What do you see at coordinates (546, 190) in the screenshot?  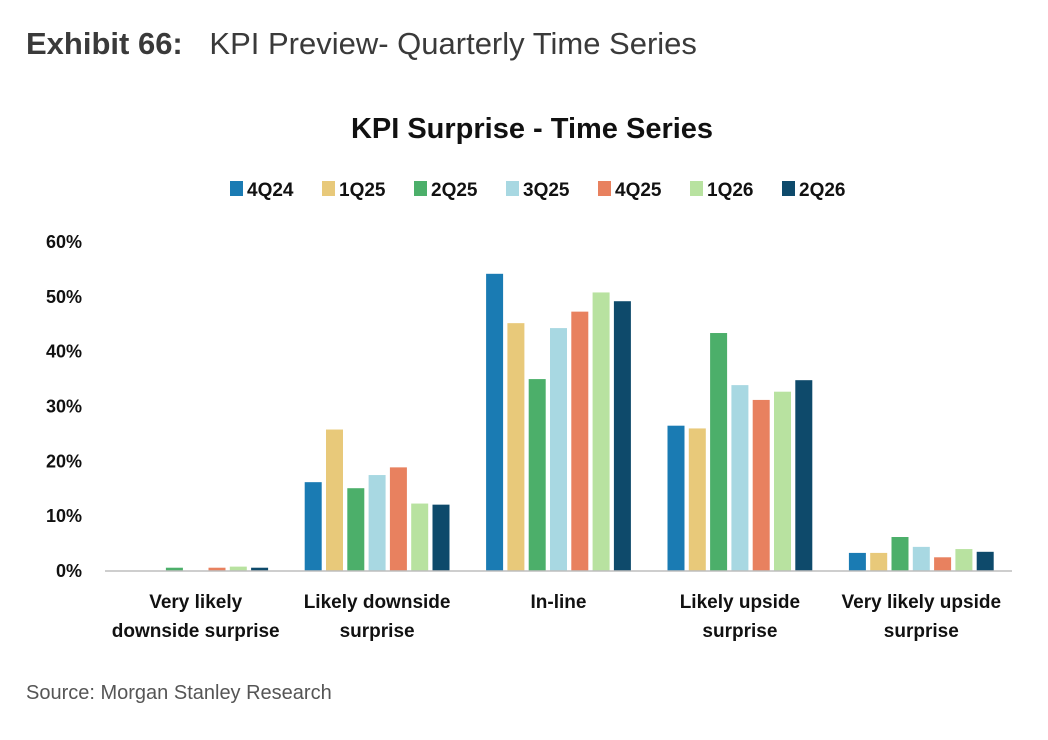 I see `legend-label-3q25: 3Q25` at bounding box center [546, 190].